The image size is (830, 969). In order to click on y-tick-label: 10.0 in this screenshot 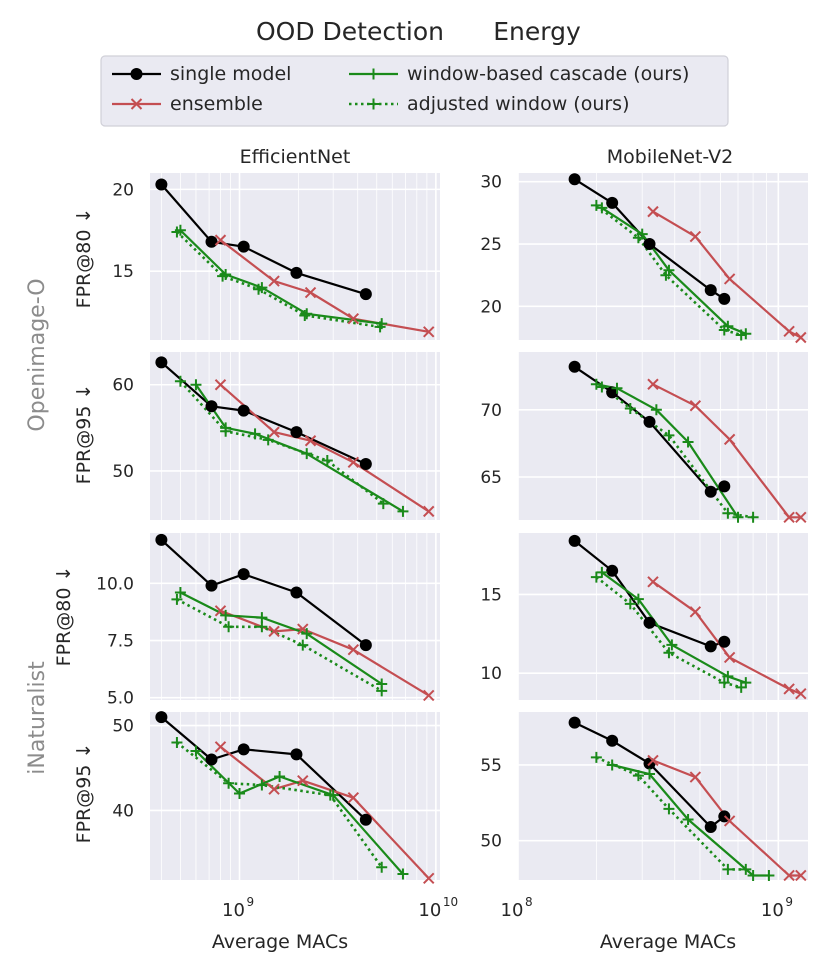, I will do `click(115, 584)`.